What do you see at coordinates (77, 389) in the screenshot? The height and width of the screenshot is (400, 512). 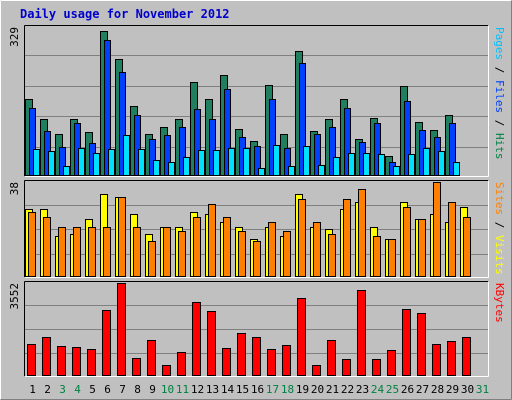 I see `x-tick-label: 4` at bounding box center [77, 389].